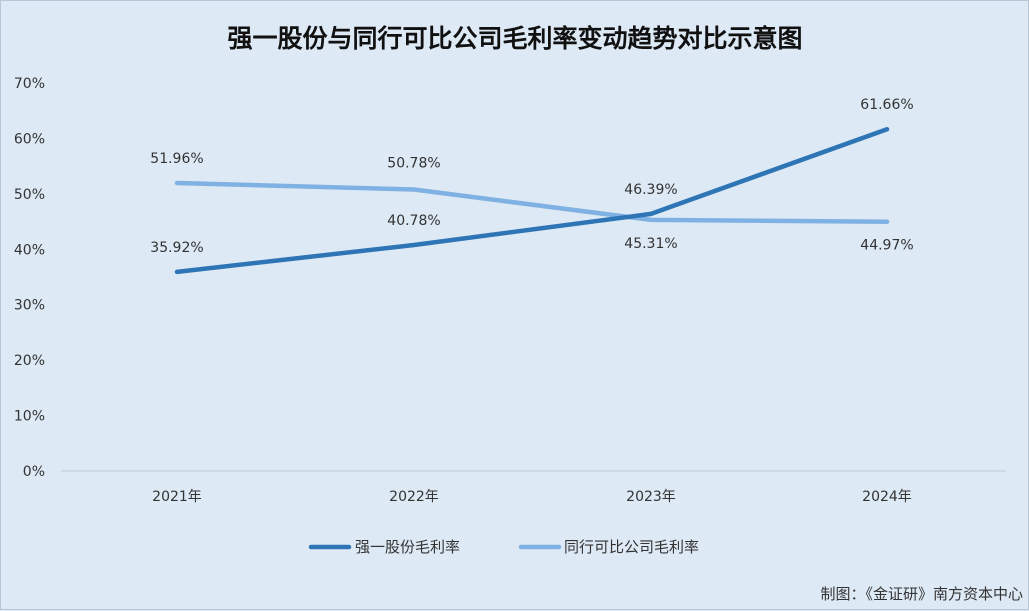 This screenshot has width=1029, height=611. I want to click on y-tick-label: 20%, so click(29, 361).